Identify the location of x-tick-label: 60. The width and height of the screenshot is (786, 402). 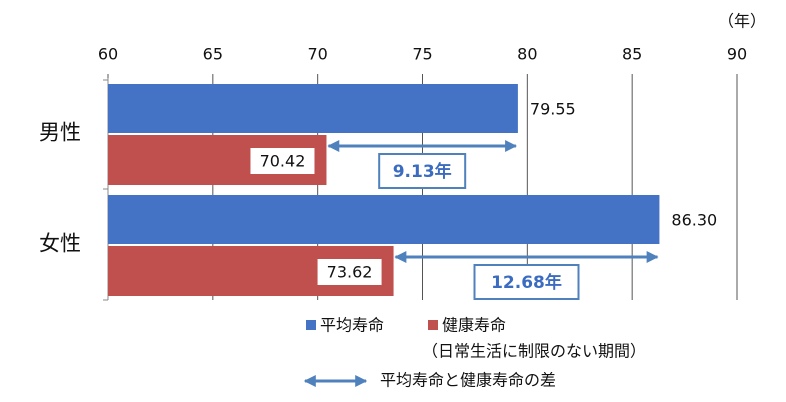
(108, 54).